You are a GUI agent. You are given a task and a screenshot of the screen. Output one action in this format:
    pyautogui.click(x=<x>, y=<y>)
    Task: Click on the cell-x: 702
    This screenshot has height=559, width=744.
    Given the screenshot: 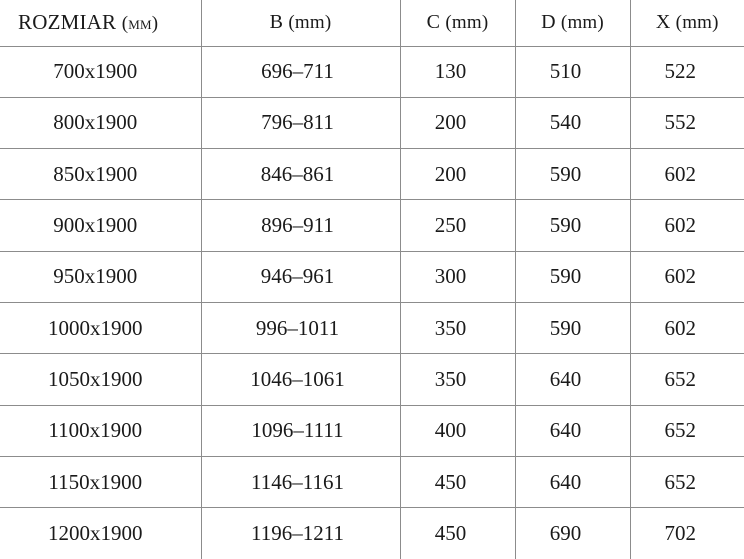 What is the action you would take?
    pyautogui.click(x=680, y=533)
    